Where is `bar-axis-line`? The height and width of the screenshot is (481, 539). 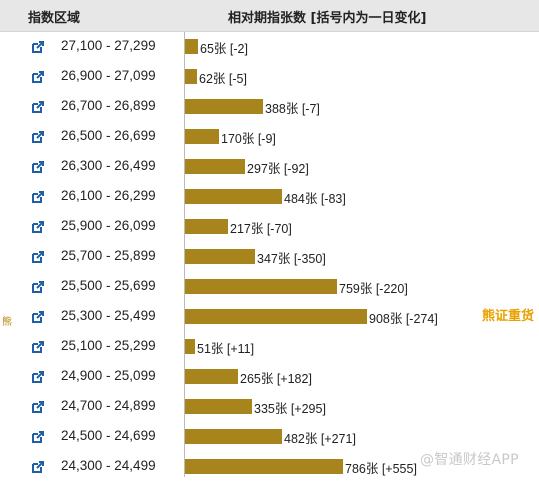
bar-axis-line is located at coordinates (184, 254).